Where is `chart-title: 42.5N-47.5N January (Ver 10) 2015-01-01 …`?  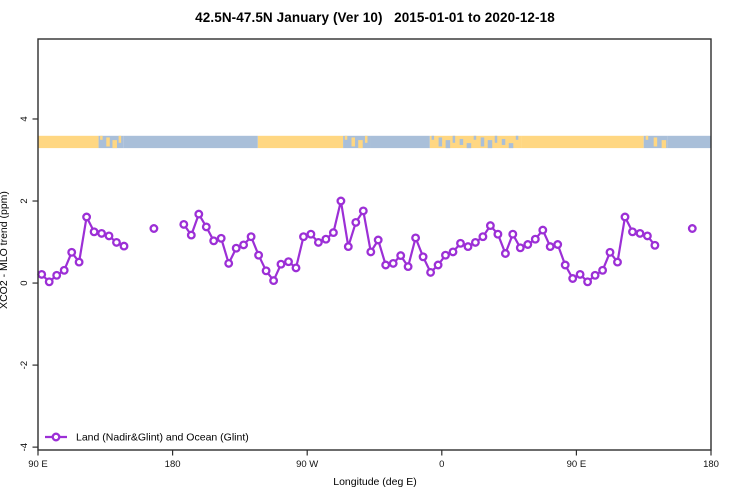
chart-title: 42.5N-47.5N January (Ver 10) 2015-01-01 … is located at coordinates (375, 17).